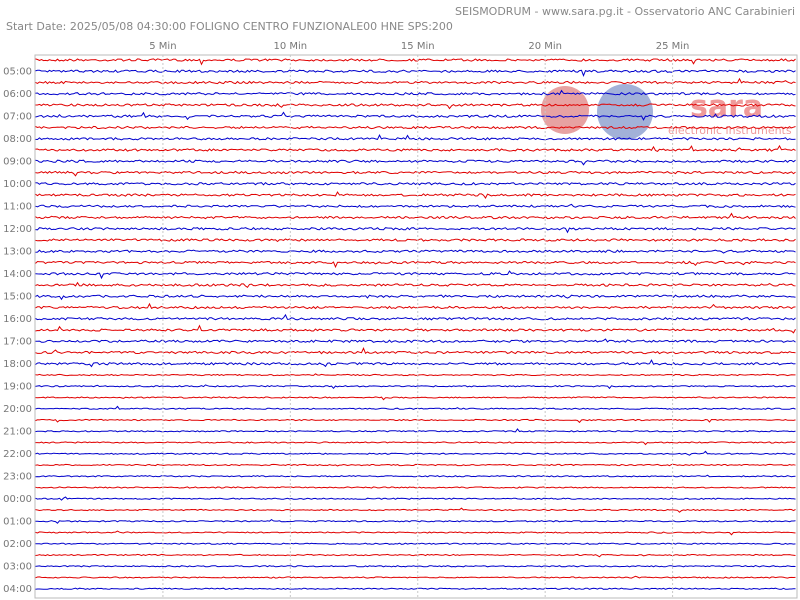 This screenshot has height=600, width=800. What do you see at coordinates (726, 107) in the screenshot?
I see `logo-brand: sara` at bounding box center [726, 107].